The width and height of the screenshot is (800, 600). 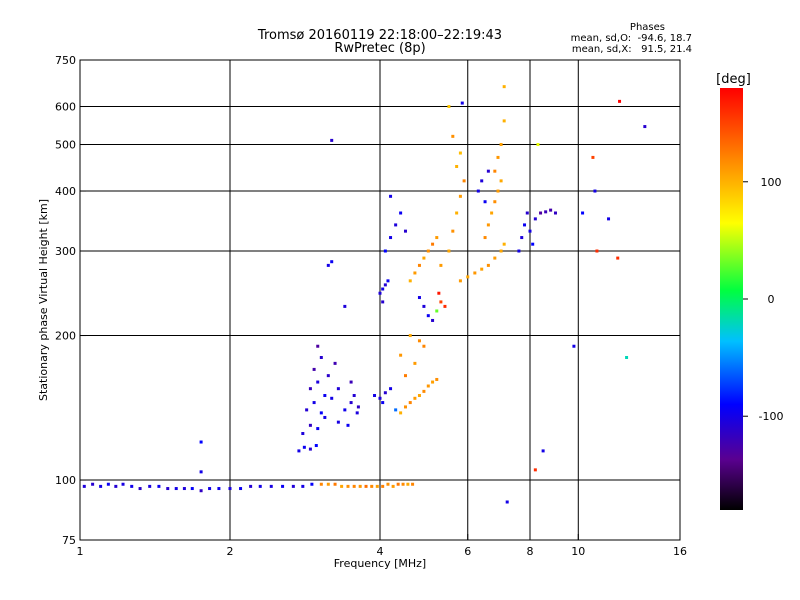 What do you see at coordinates (43, 300) in the screenshot?
I see `y-axis-label: Stationary phase Virtual Height [km]` at bounding box center [43, 300].